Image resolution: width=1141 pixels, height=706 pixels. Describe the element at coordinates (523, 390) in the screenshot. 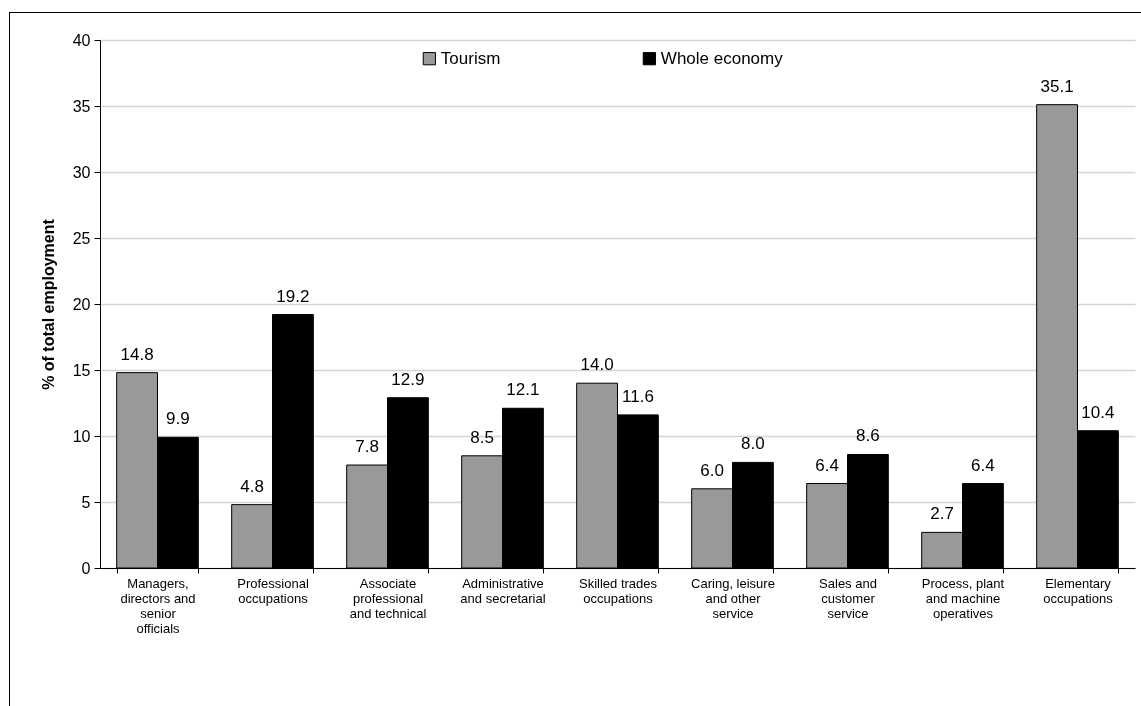

I see `data-label: 12.1` at that location.